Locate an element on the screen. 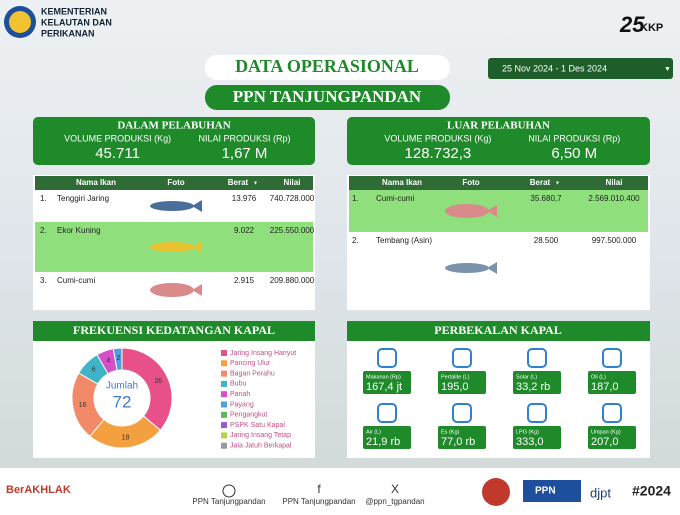 Image resolution: width=680 pixels, height=515 pixels. summary-title: LUAR PELABUHAN is located at coordinates (498, 126).